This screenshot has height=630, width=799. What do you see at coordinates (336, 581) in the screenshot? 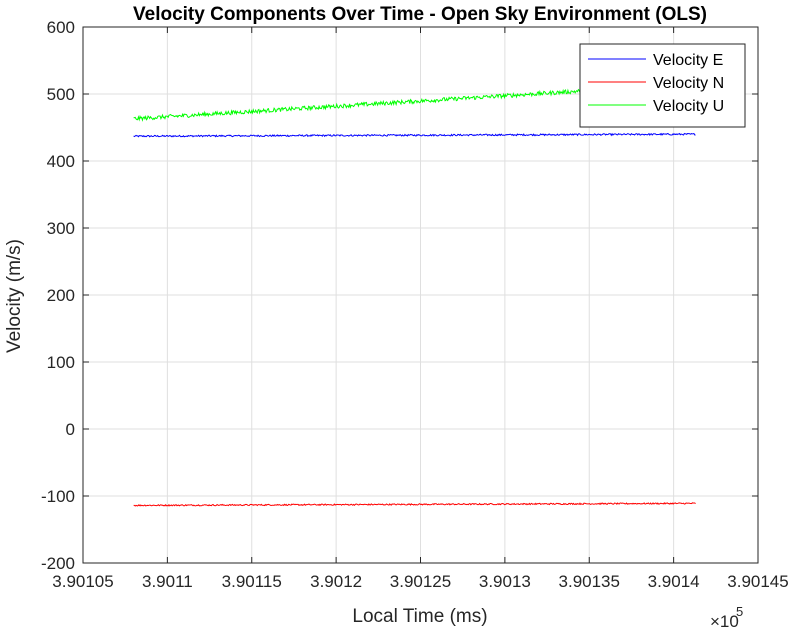
I see `x-tick-label: 3.9012` at bounding box center [336, 581].